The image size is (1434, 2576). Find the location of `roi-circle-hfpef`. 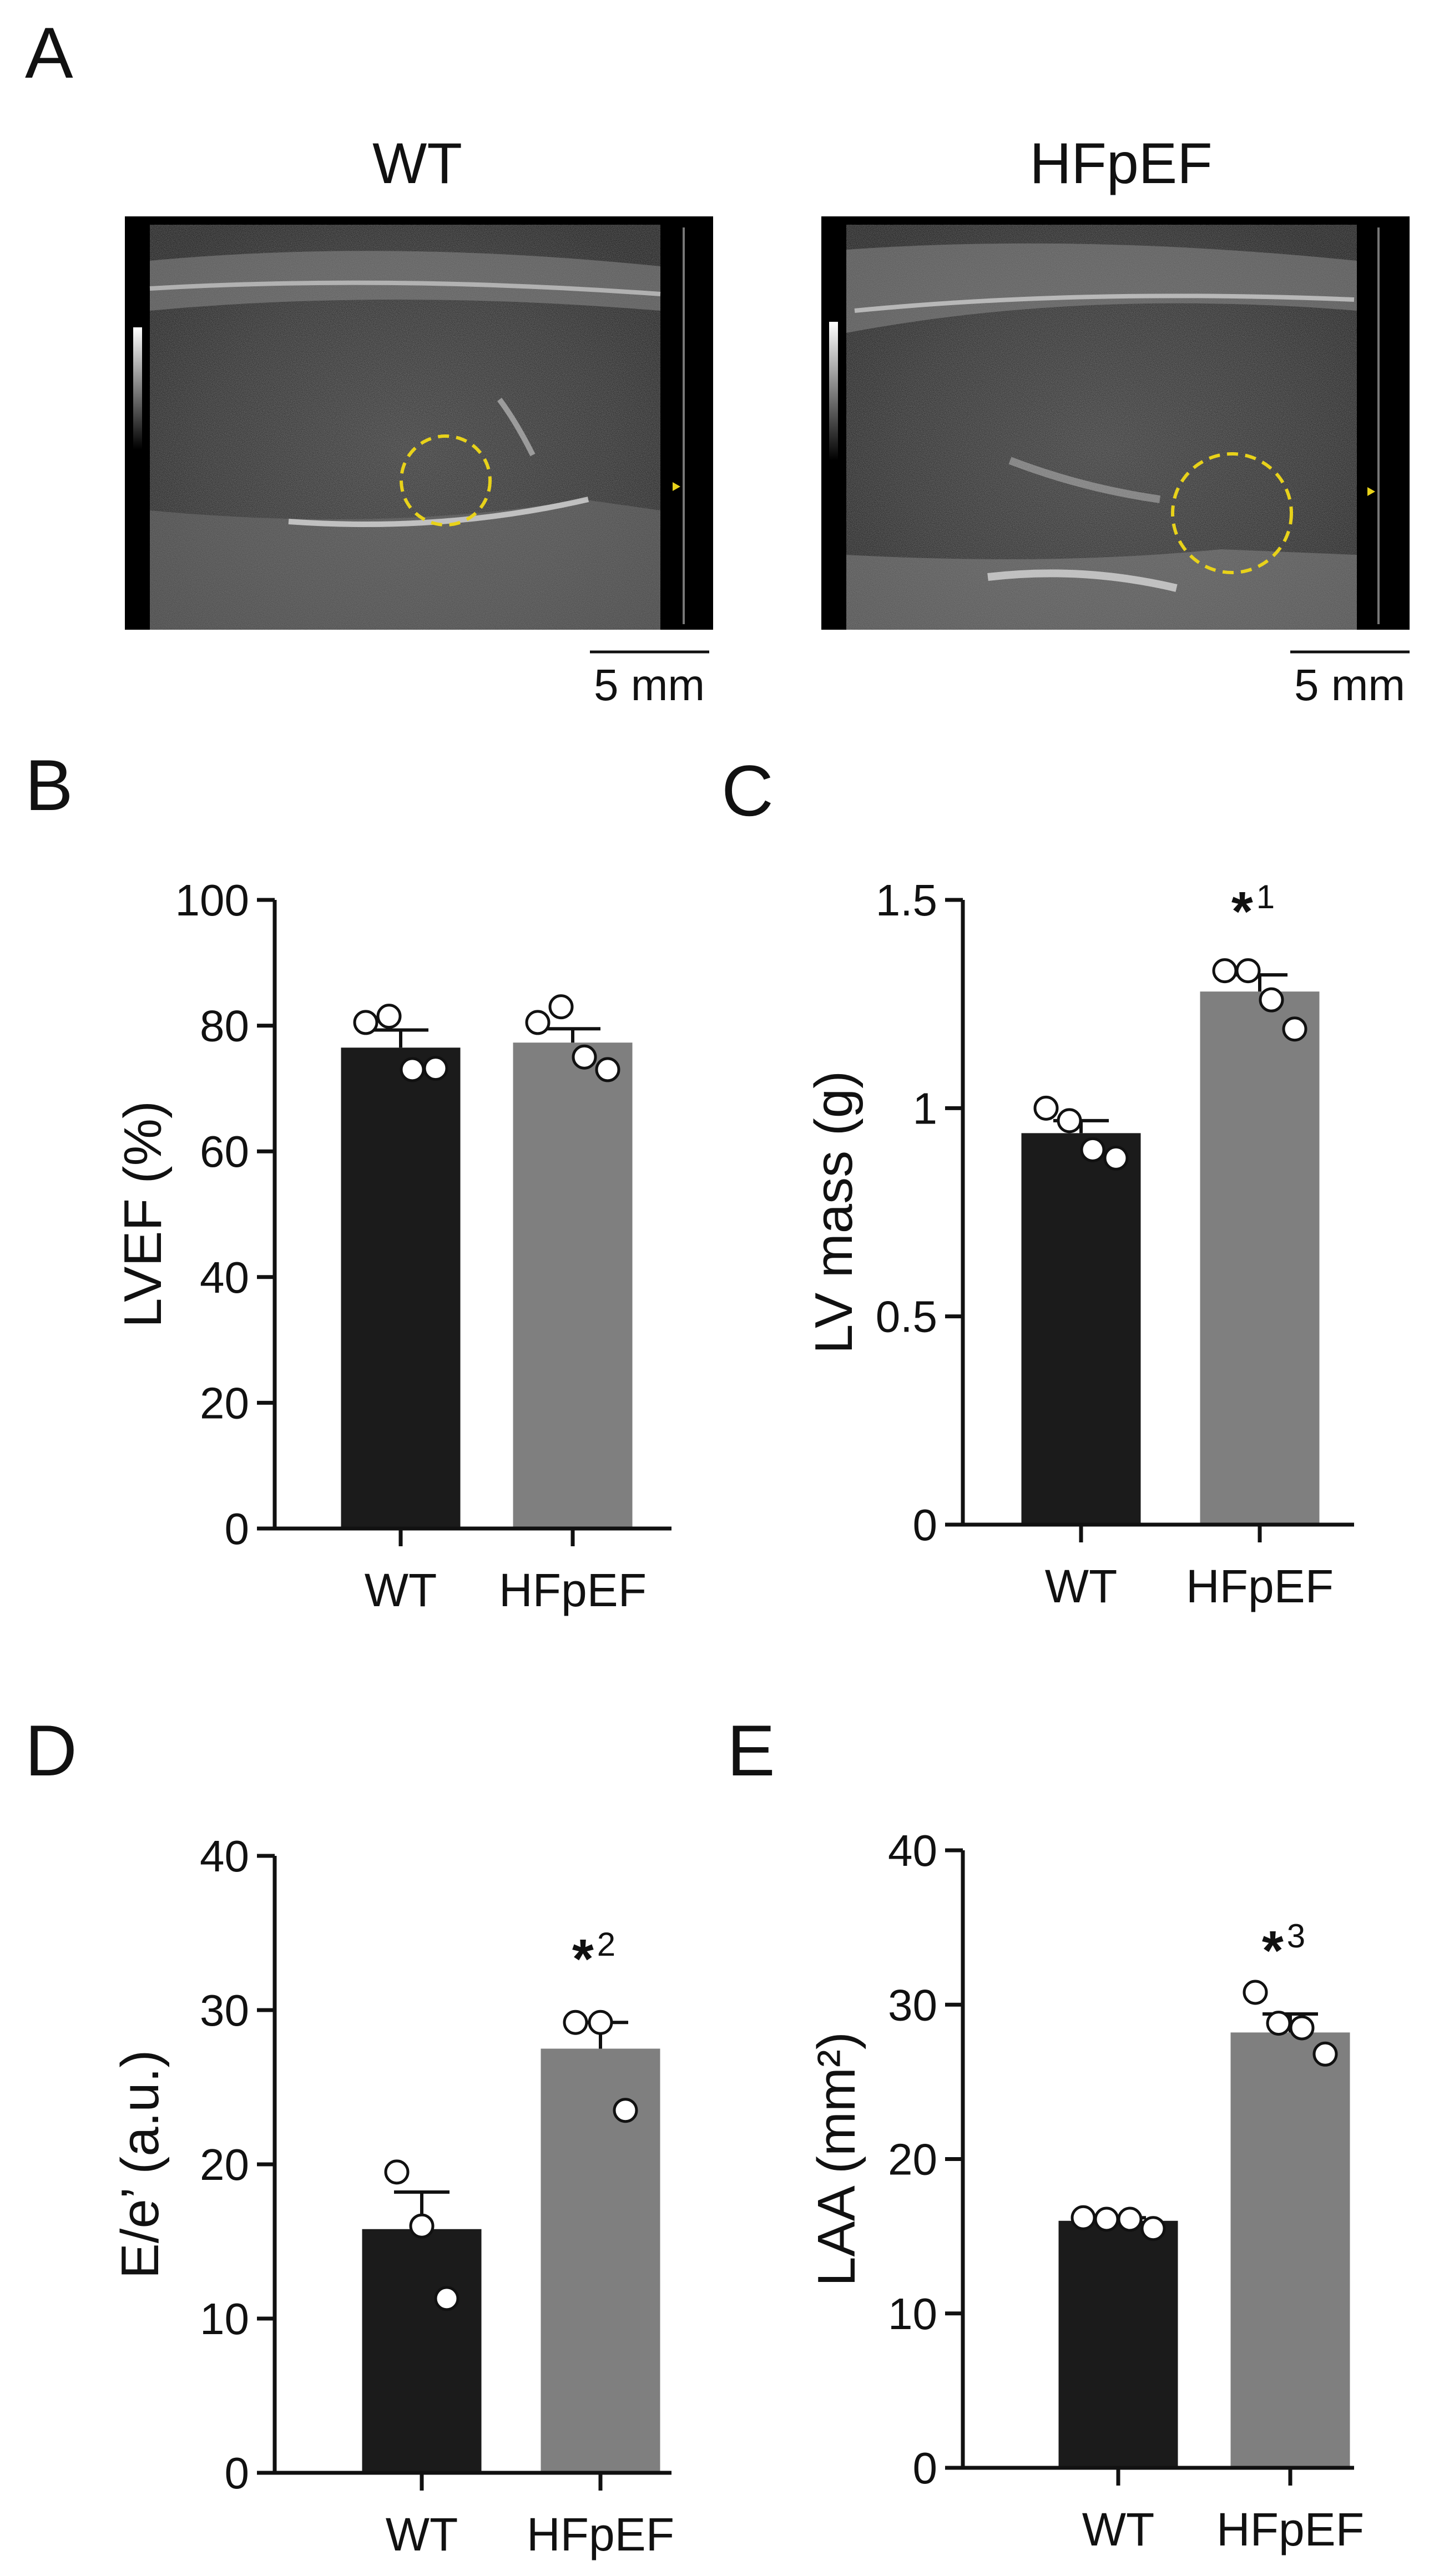

roi-circle-hfpef is located at coordinates (1232, 513).